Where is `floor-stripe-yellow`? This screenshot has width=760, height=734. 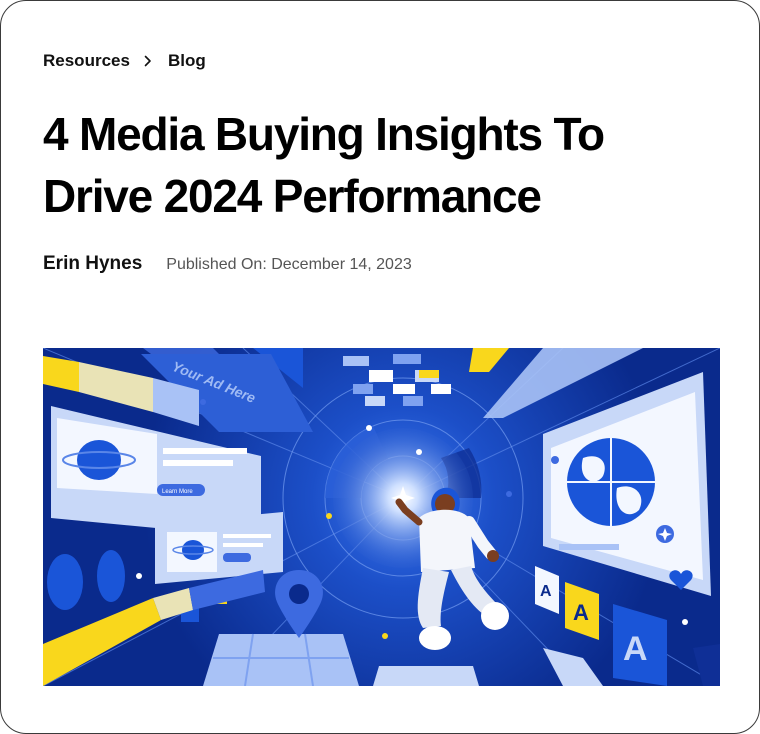
floor-stripe-yellow is located at coordinates (102, 642).